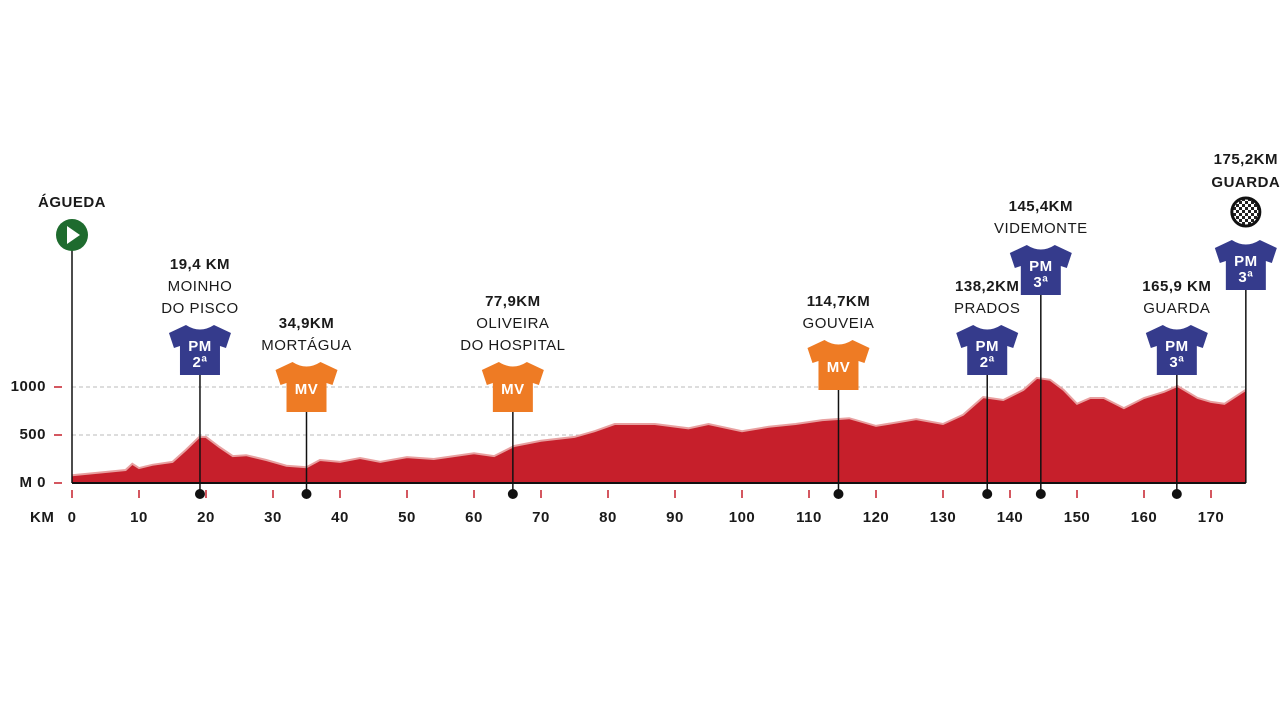 The width and height of the screenshot is (1280, 720). What do you see at coordinates (512, 345) in the screenshot?
I see `marker-name: DO HOSPITAL` at bounding box center [512, 345].